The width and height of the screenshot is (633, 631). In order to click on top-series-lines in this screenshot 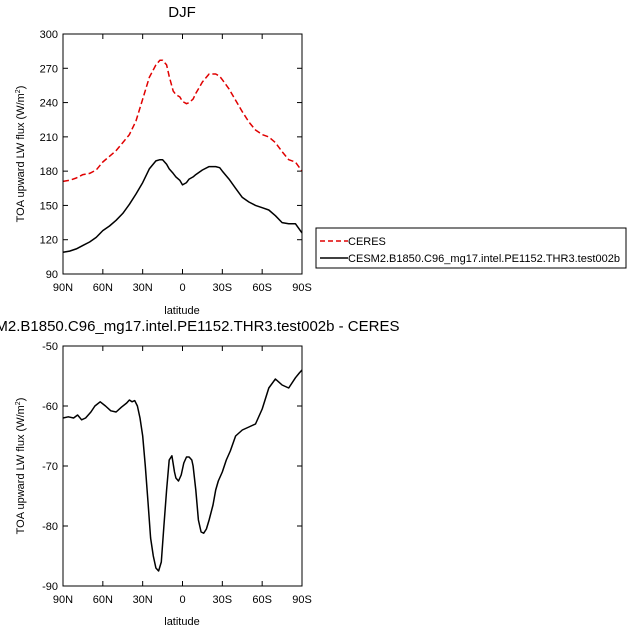, I will do `click(182, 156)`.